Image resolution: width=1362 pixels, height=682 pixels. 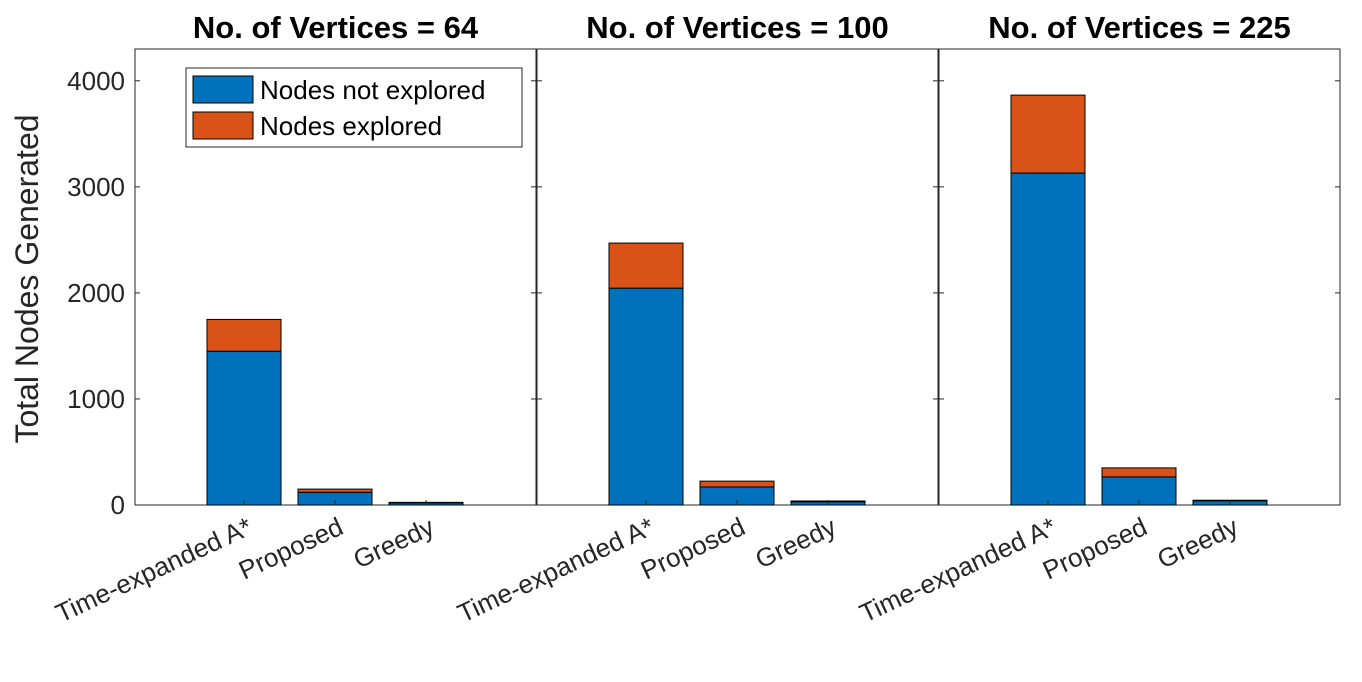 I want to click on y-axis-label: Total Nodes Generated, so click(x=27, y=278).